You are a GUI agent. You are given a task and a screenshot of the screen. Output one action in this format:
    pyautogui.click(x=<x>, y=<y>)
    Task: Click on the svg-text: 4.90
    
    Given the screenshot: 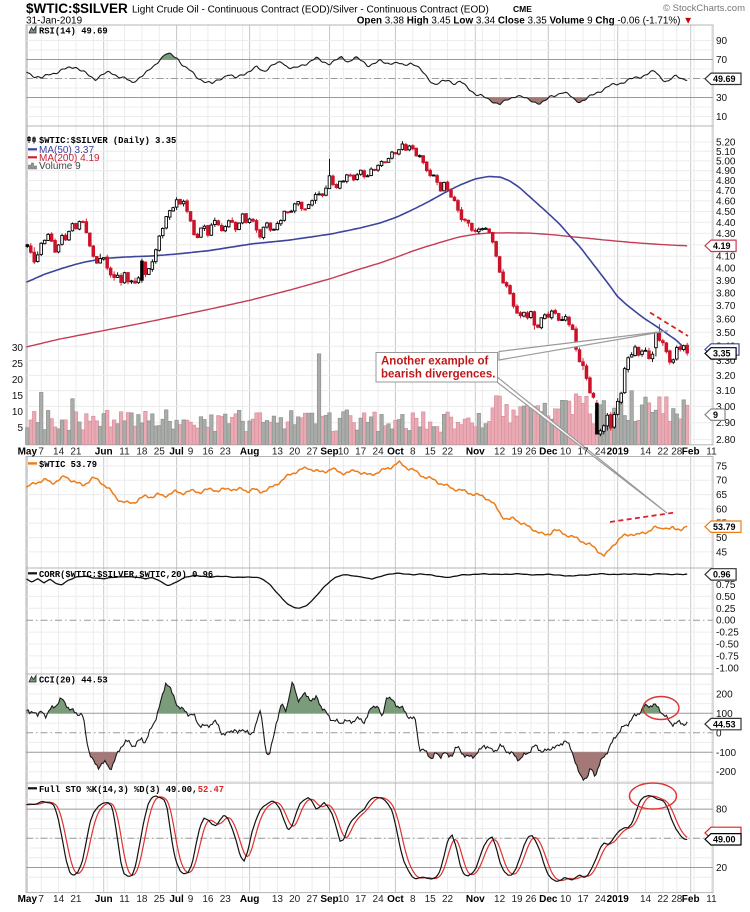 What is the action you would take?
    pyautogui.click(x=726, y=171)
    